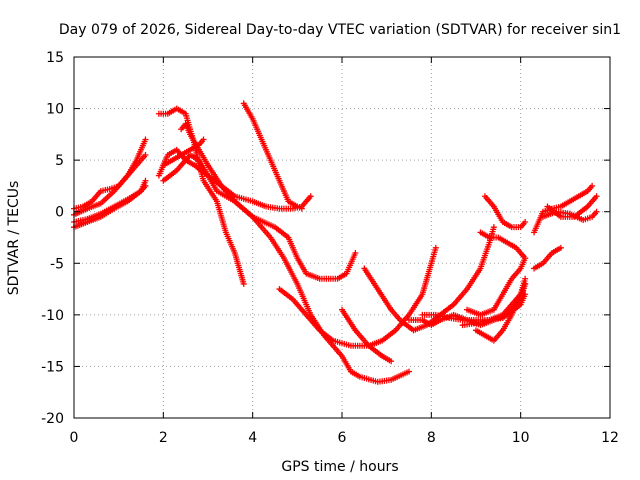 This screenshot has width=640, height=480. What do you see at coordinates (52, 316) in the screenshot?
I see `y-tick-label: -10` at bounding box center [52, 316].